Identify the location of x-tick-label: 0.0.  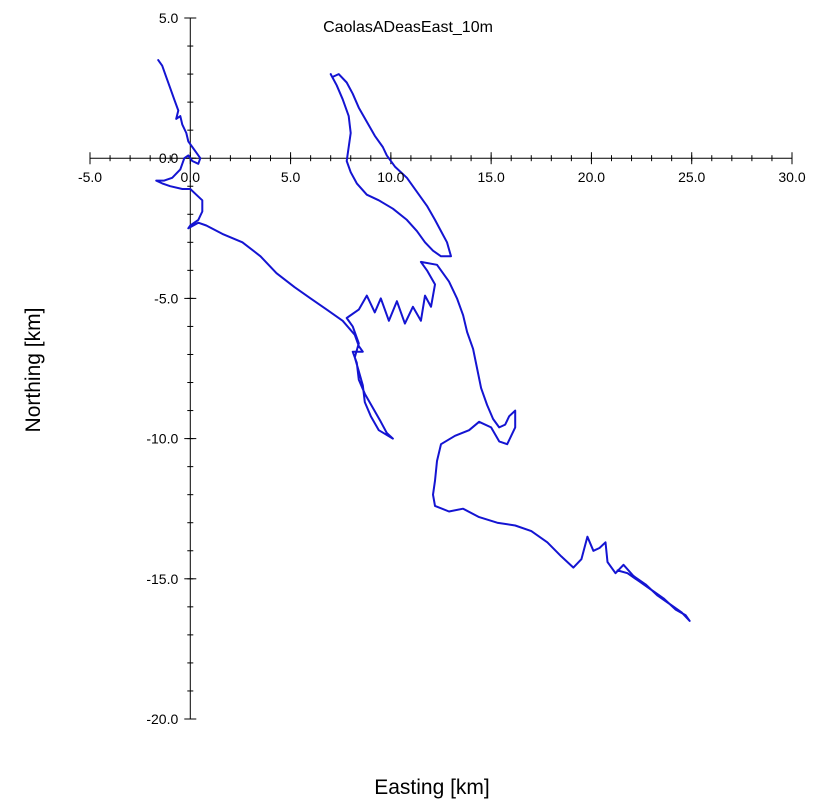
(191, 177).